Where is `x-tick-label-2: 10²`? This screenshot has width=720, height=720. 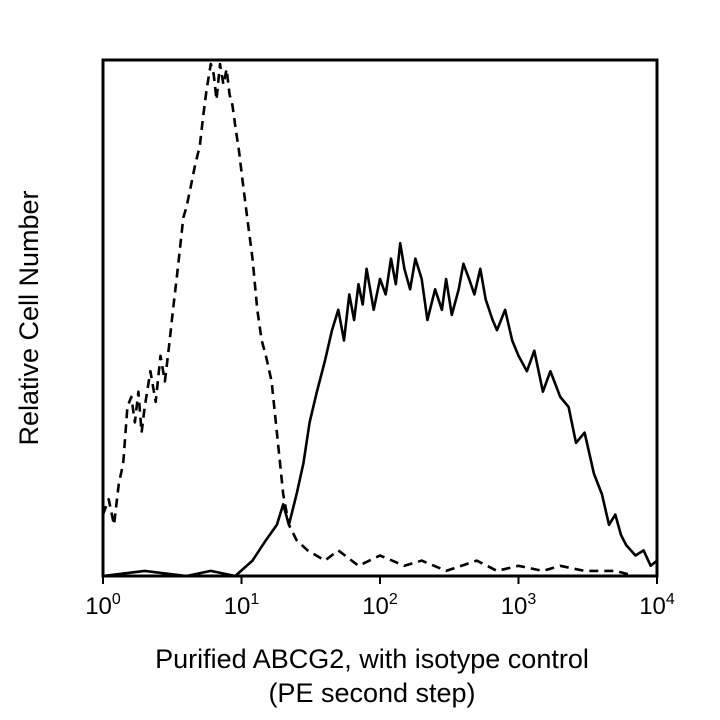 x-tick-label-2: 10² is located at coordinates (380, 605).